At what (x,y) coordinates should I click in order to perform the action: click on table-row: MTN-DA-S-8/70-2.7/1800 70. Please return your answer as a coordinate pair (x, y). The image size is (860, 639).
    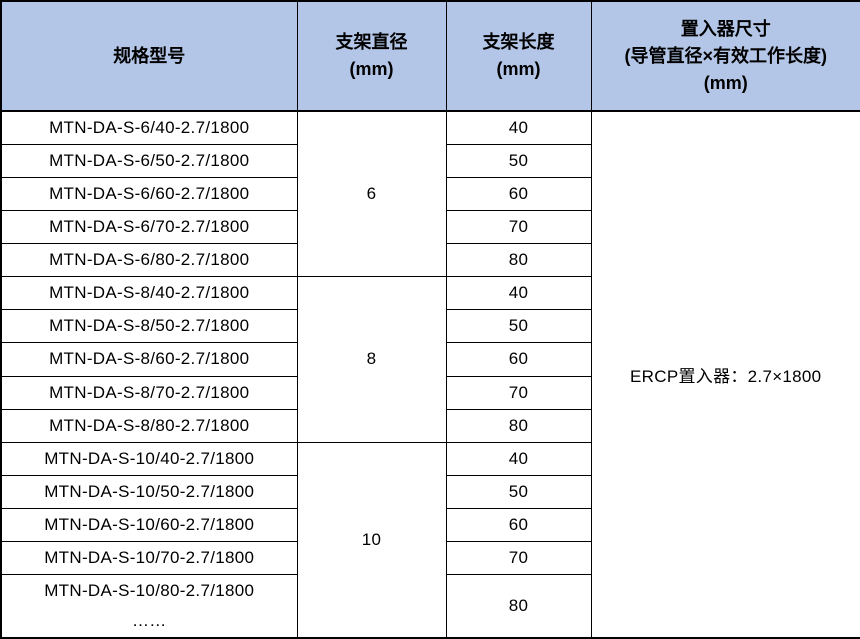
    Looking at the image, I should click on (430, 392).